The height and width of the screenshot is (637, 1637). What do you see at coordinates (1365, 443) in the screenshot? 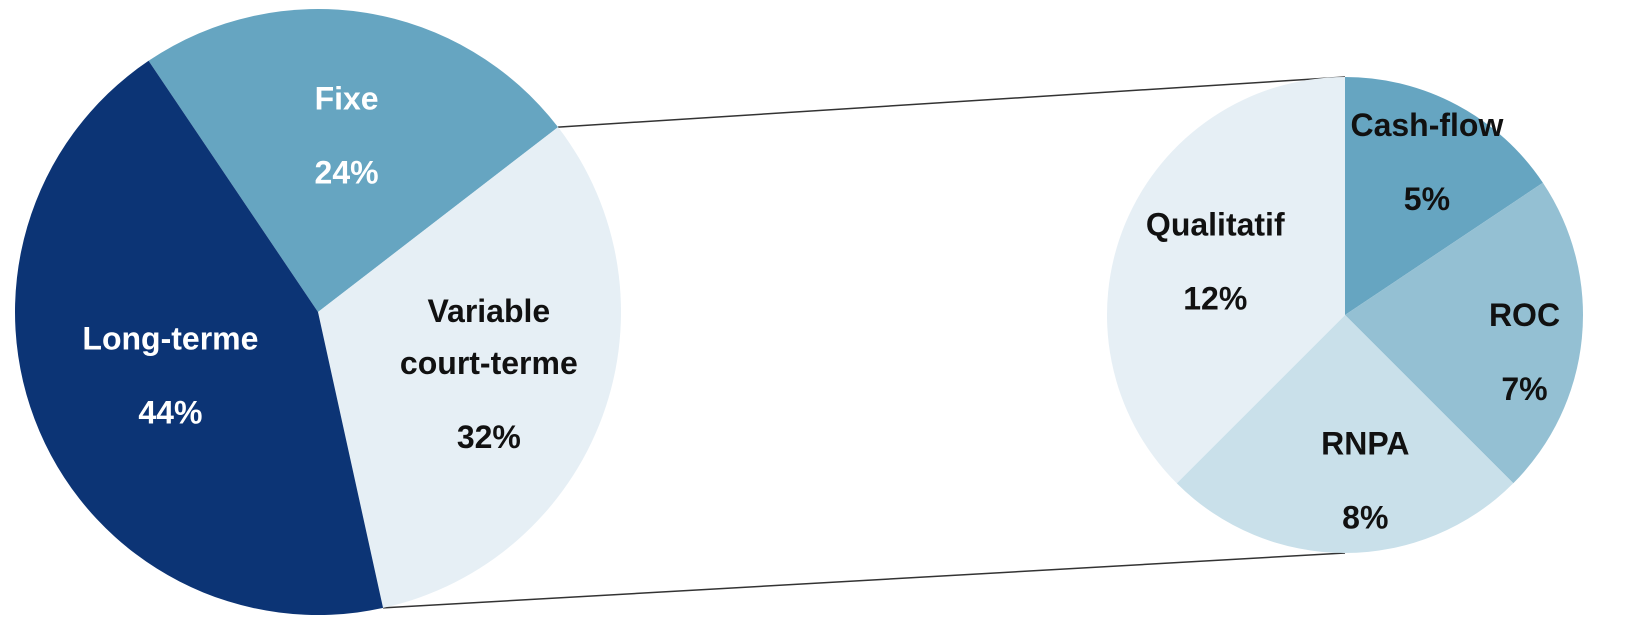
I see `slice-label-rnpa: RNPA` at bounding box center [1365, 443].